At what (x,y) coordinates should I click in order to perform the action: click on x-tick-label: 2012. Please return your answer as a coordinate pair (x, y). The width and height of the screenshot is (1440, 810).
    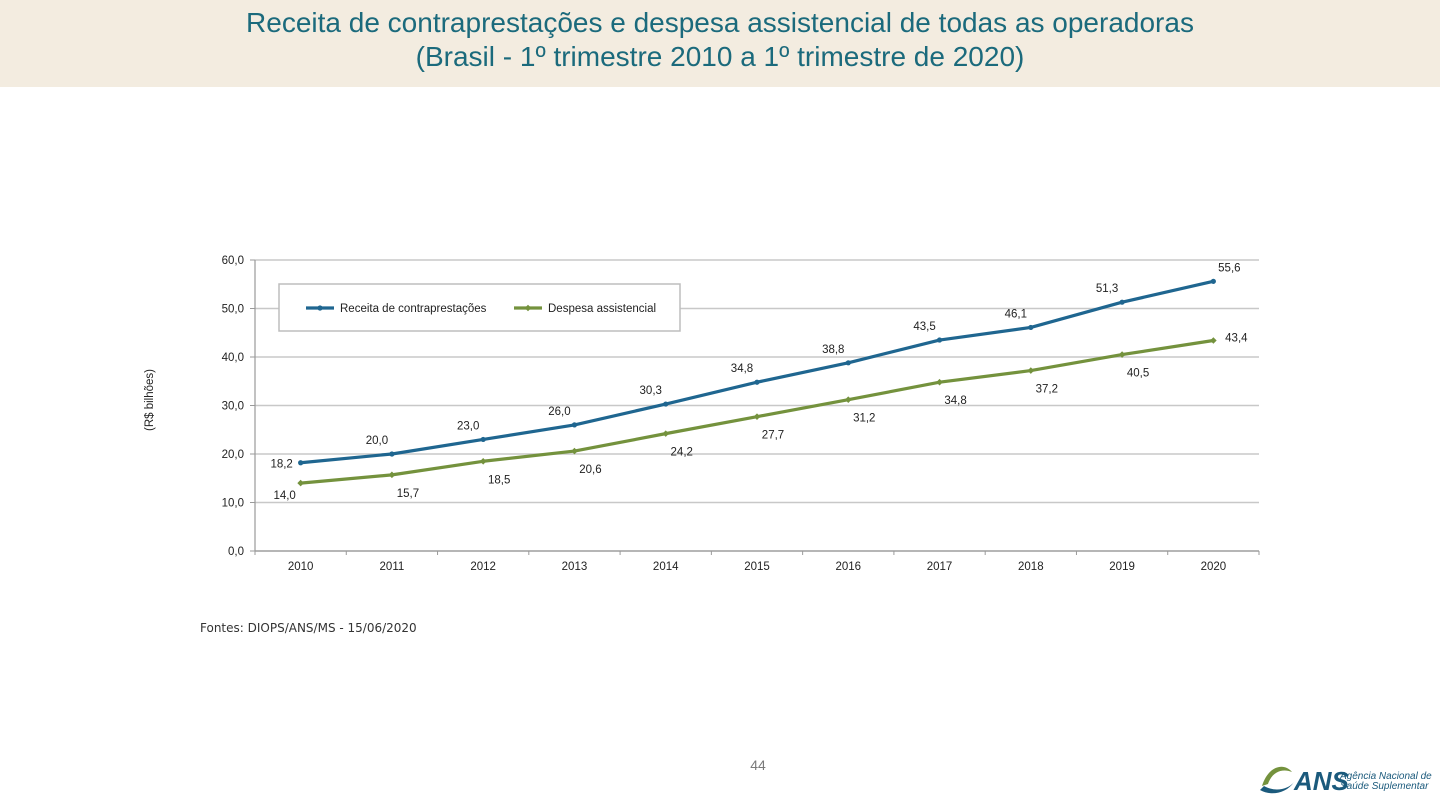
    Looking at the image, I should click on (483, 567).